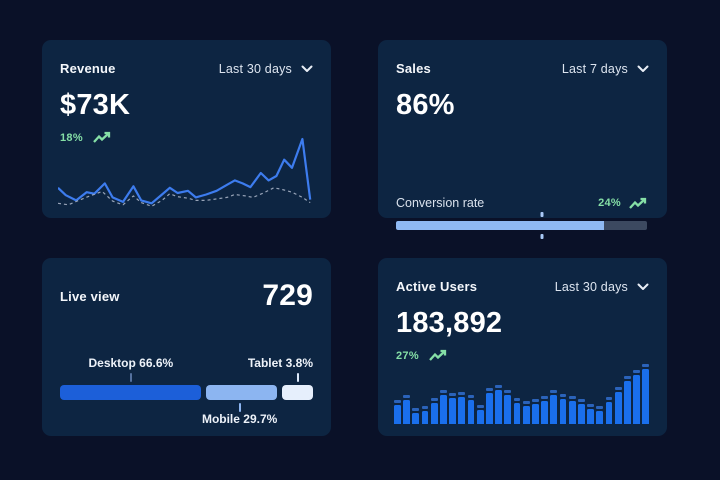  What do you see at coordinates (407, 355) in the screenshot?
I see `active-users-delta: 27%` at bounding box center [407, 355].